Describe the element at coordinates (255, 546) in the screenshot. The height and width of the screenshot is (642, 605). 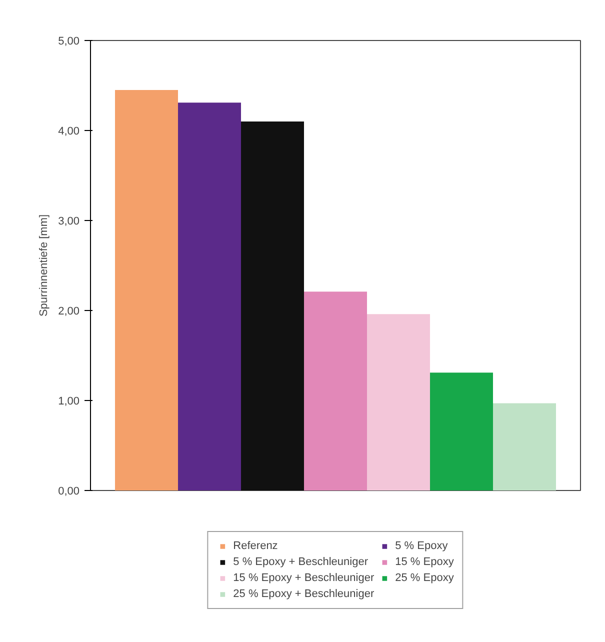
I see `legend-label: Referenz` at that location.